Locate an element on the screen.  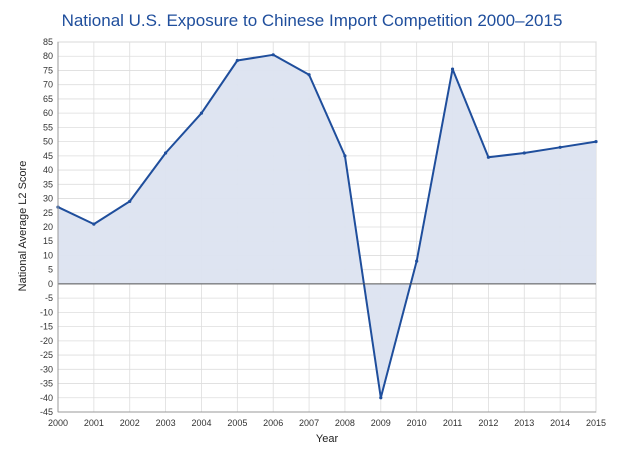
y-axis-label: National Average L2 Score is located at coordinates (23, 226).